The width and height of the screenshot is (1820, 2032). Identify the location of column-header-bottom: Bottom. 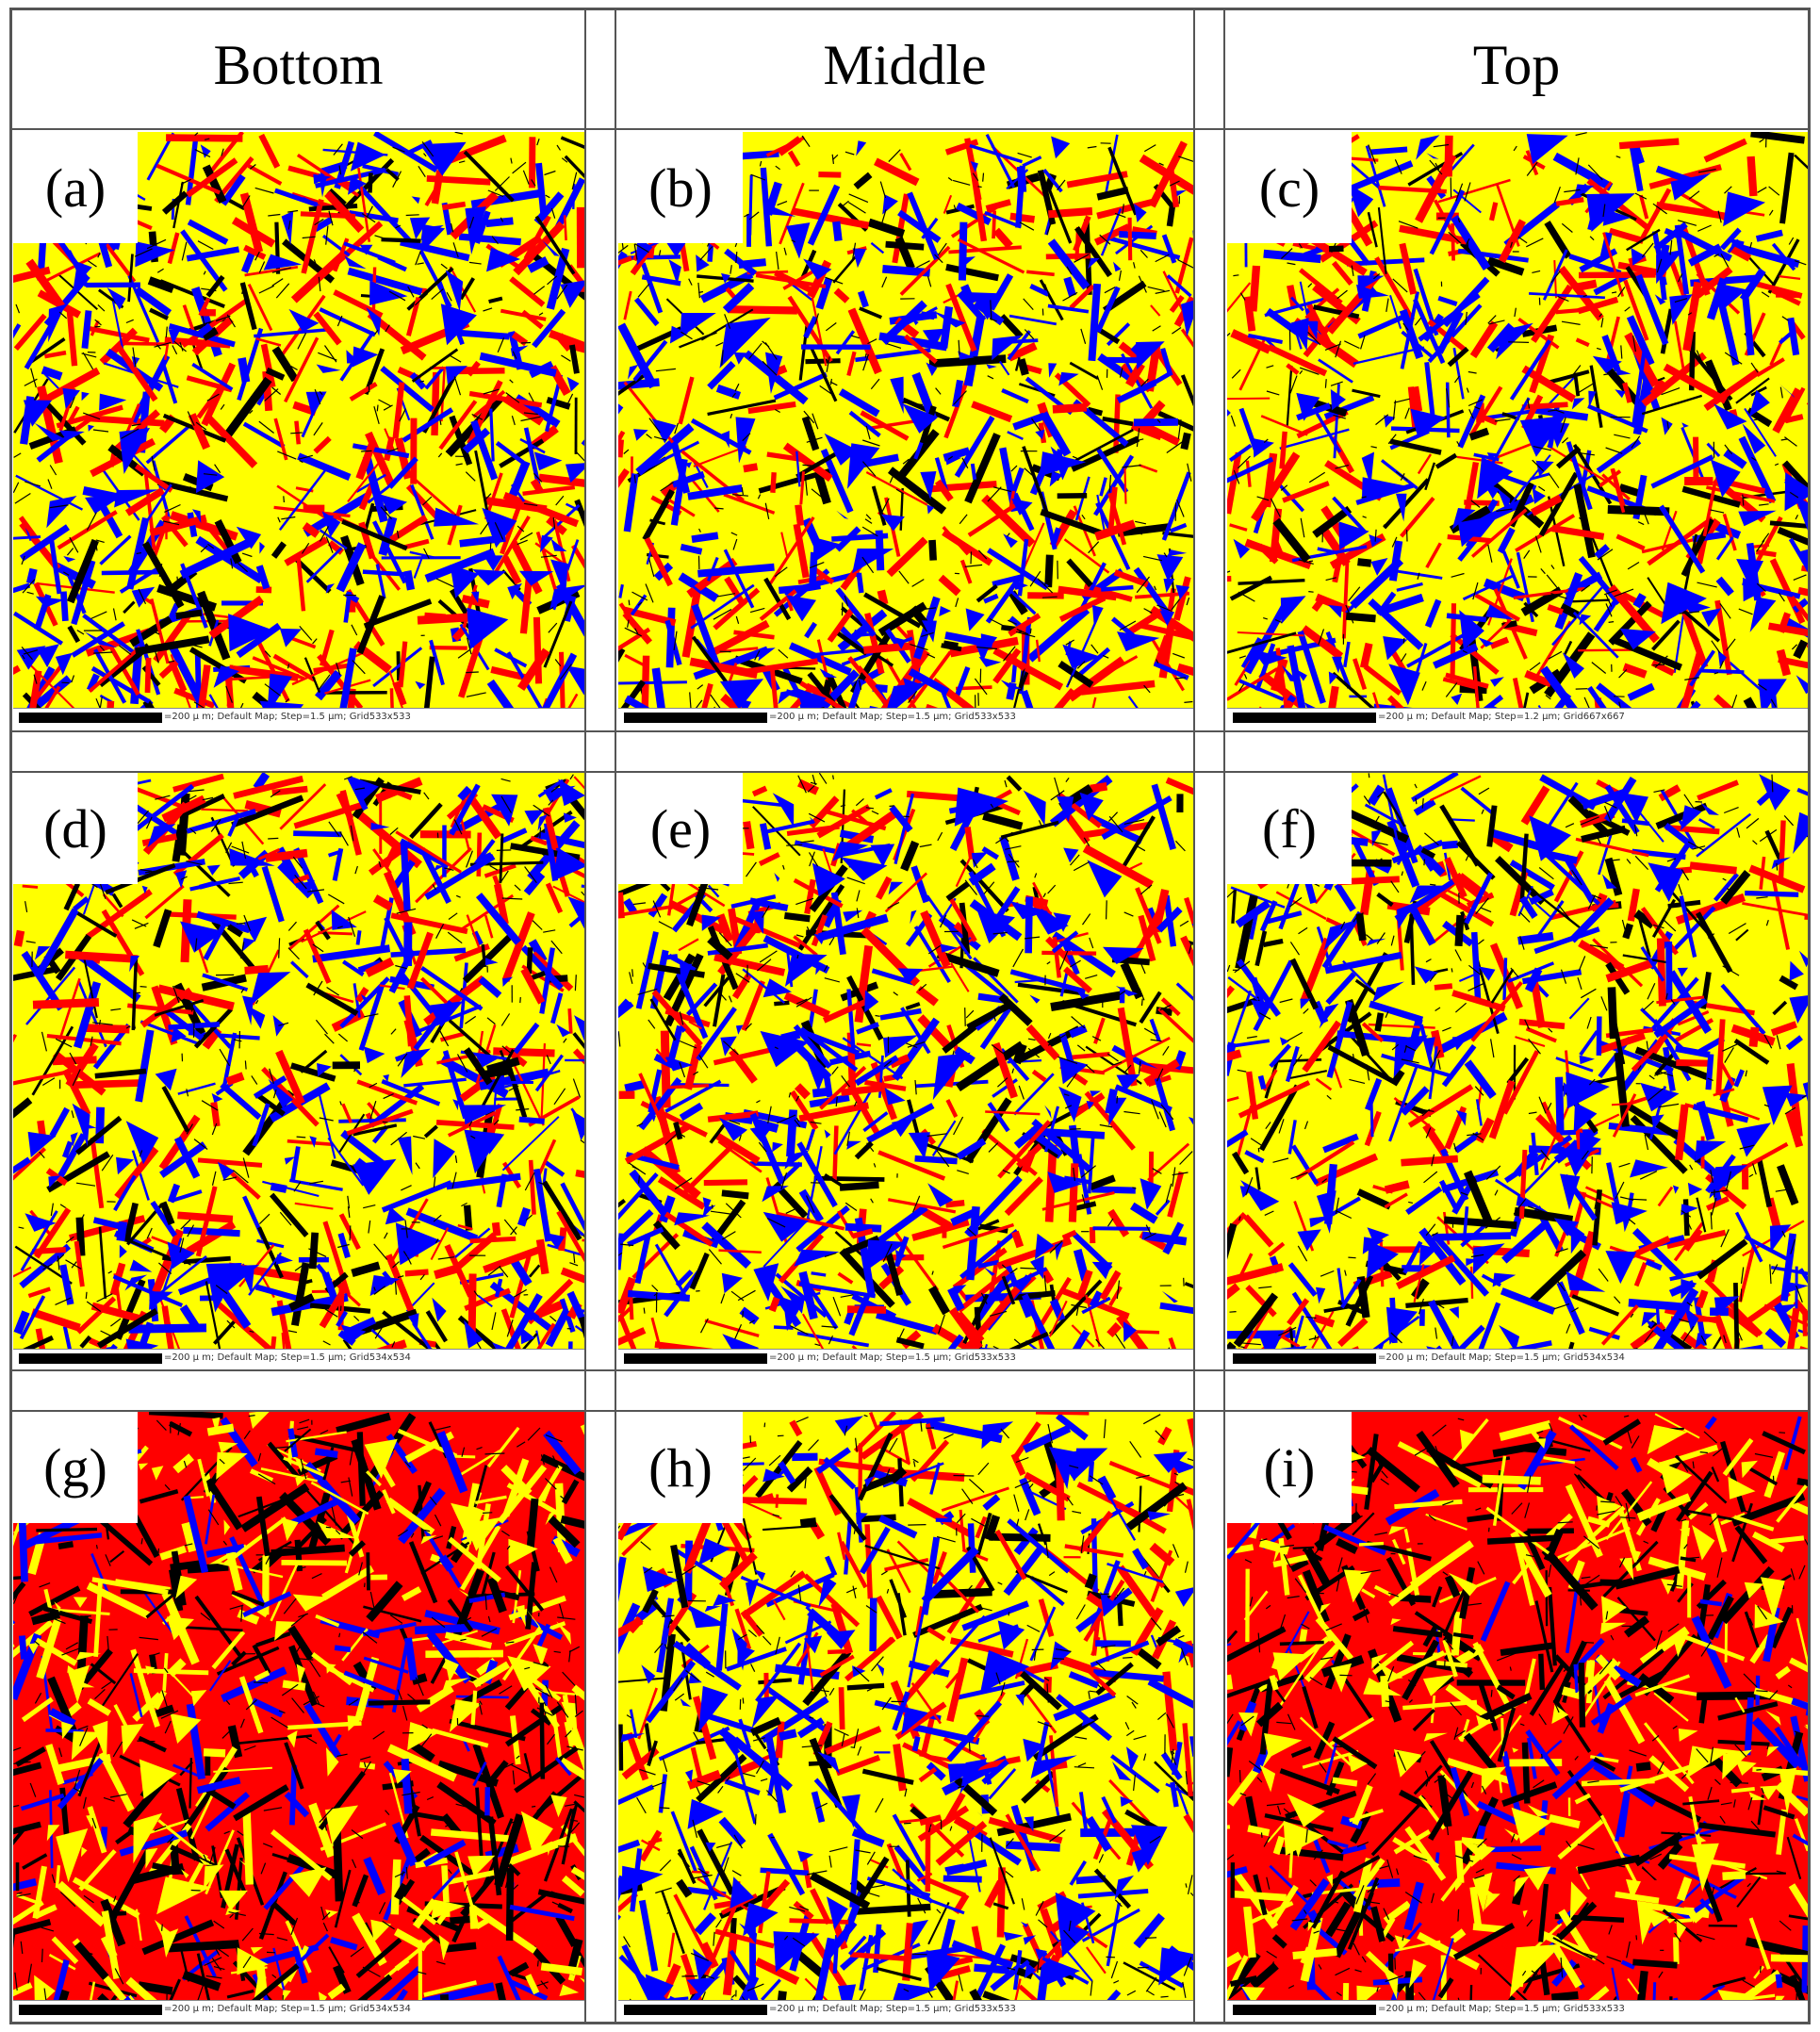
(298, 64).